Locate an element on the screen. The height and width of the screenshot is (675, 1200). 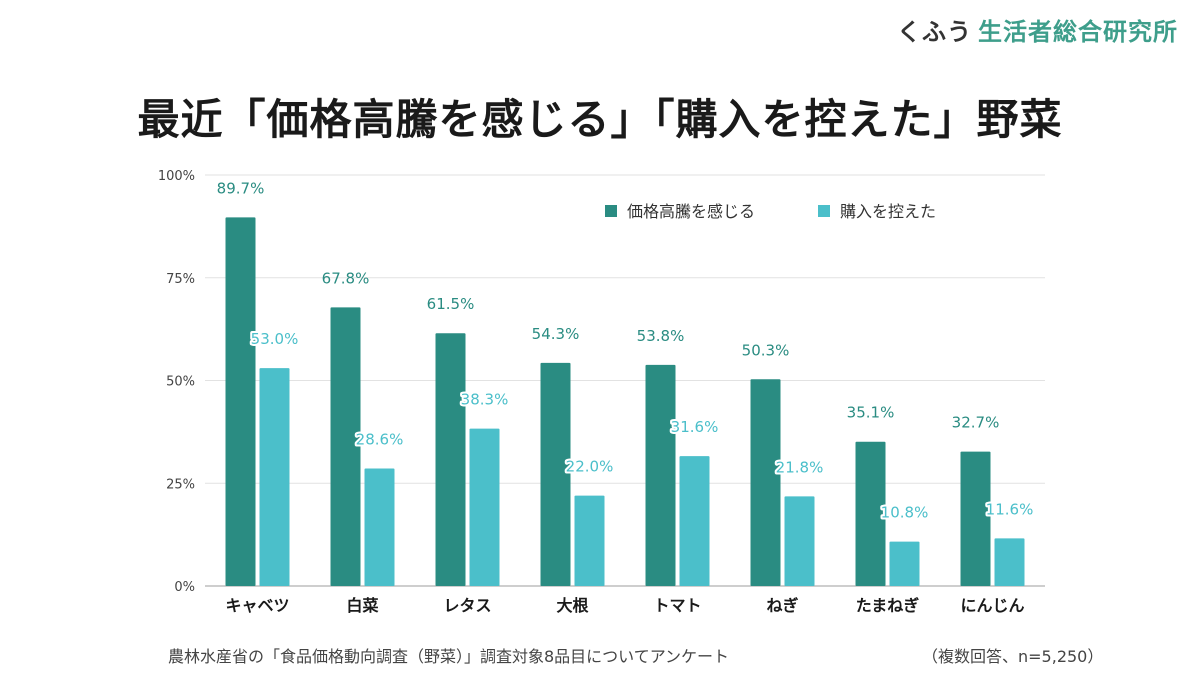
y-tick-label: 25% is located at coordinates (180, 484).